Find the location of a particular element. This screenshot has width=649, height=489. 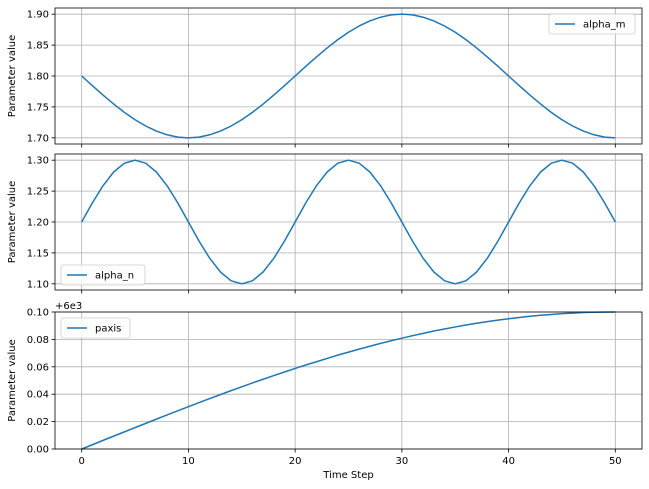

x-axis-label: Time Step is located at coordinates (347, 475).